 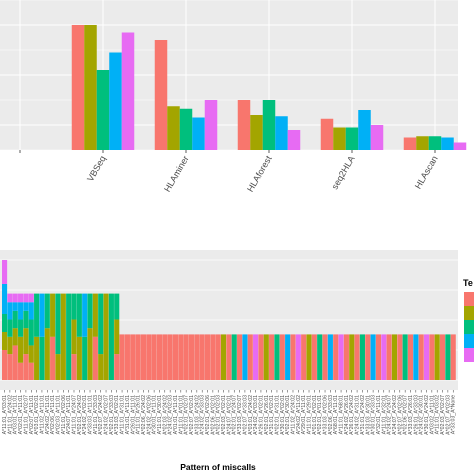 I want to click on bottom-x-tick-label: A*02:06_A*11:01, so click(x=53, y=415).